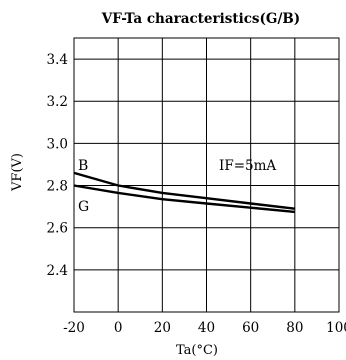  I want to click on series-layer, so click(184, 192).